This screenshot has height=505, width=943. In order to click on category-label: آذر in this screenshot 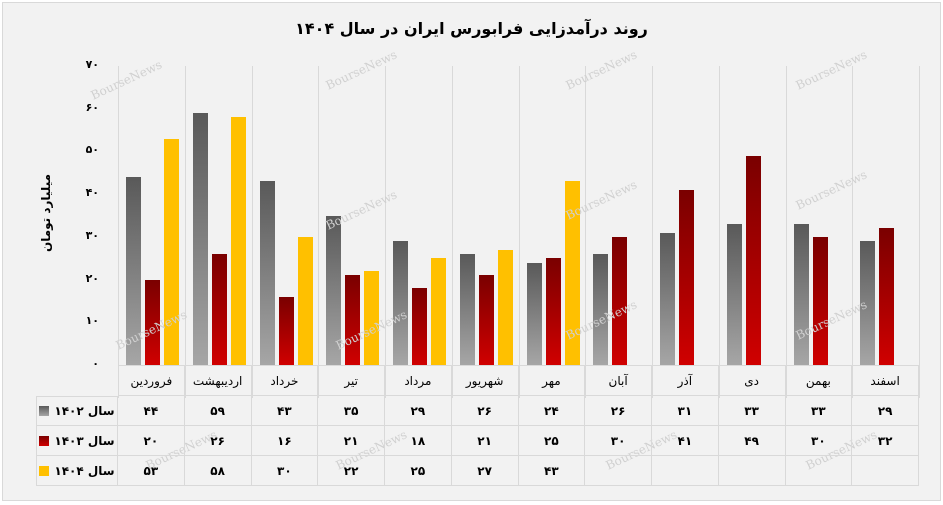, I will do `click(685, 381)`.